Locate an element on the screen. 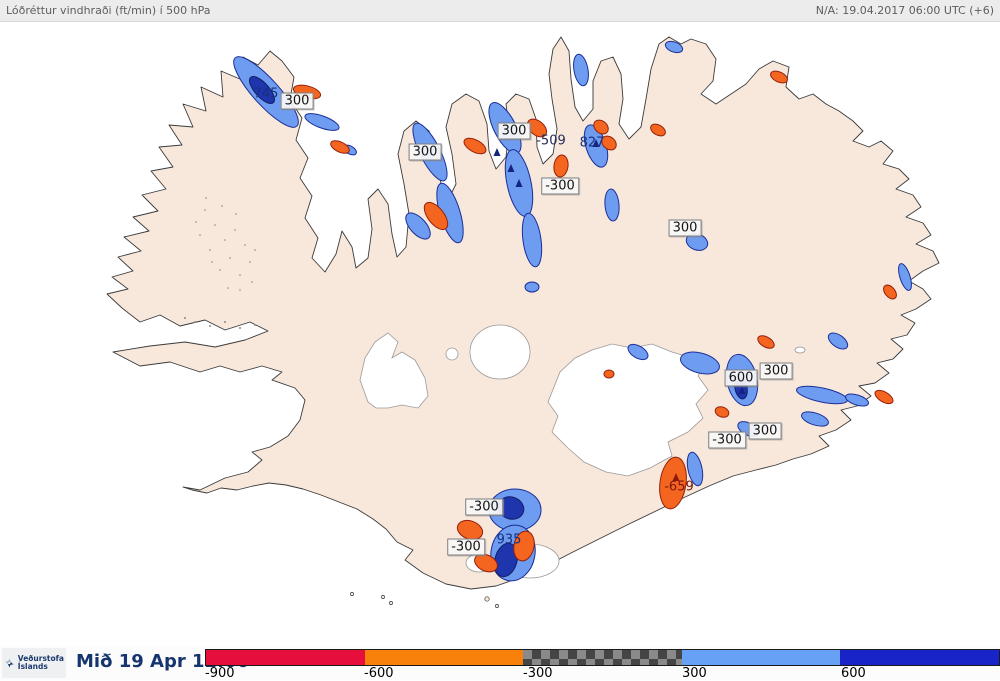 The image size is (1000, 681). legend-segment--600--300 is located at coordinates (444, 657).